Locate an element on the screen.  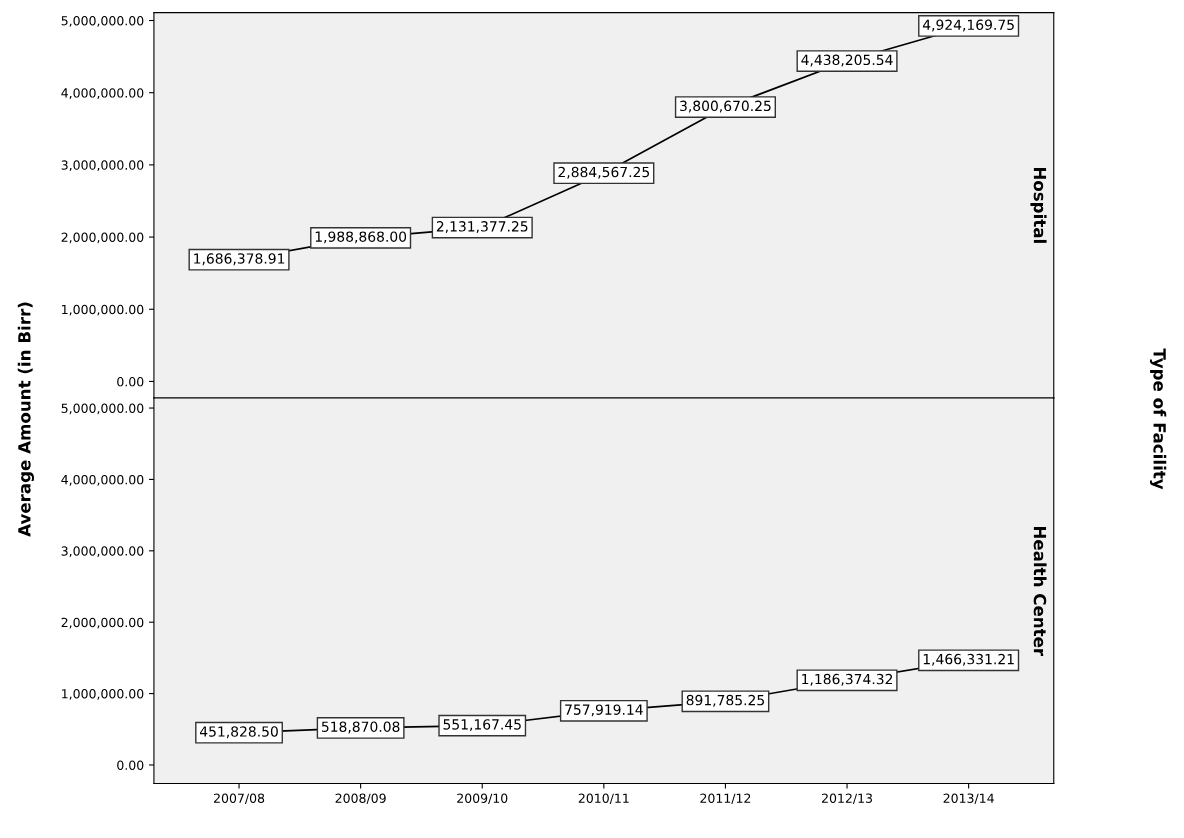
data-label: 3,800,670.25 is located at coordinates (725, 106).